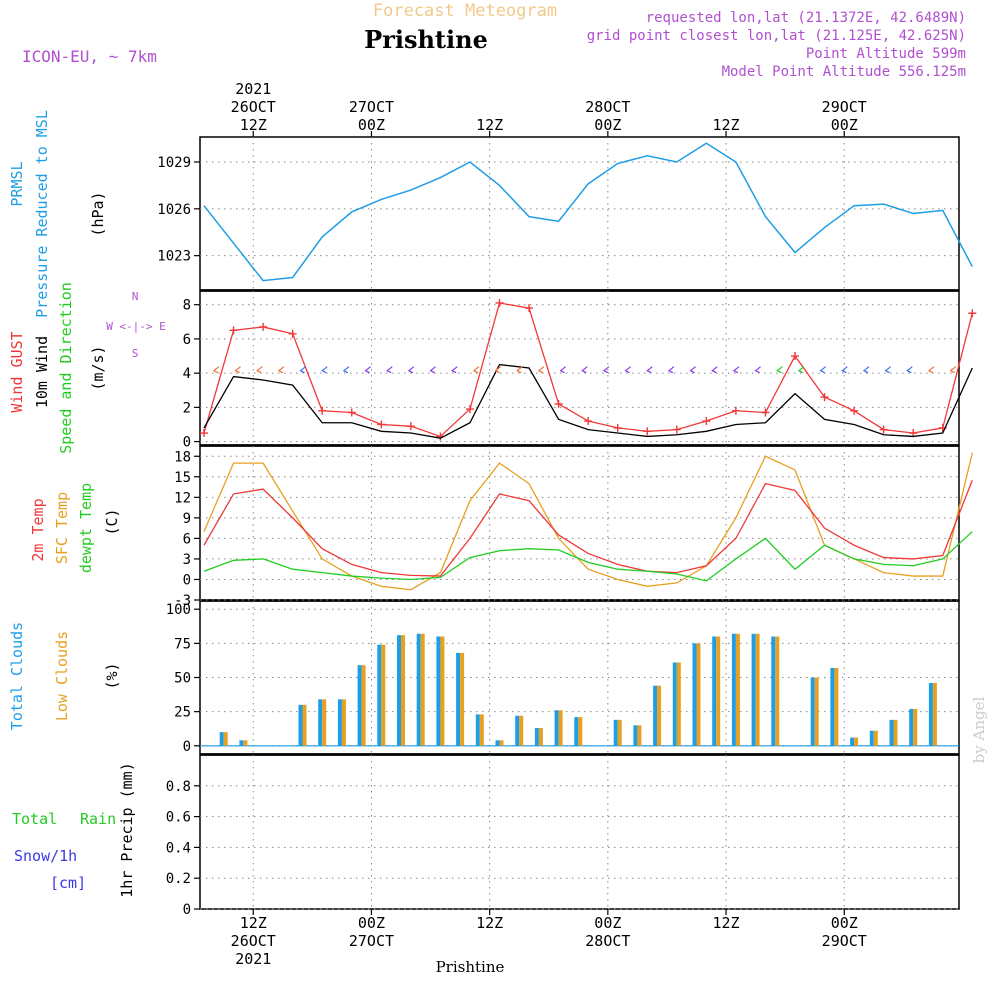 The height and width of the screenshot is (1000, 1000). What do you see at coordinates (66, 368) in the screenshot?
I see `wind-label-direction: Speed and Direction` at bounding box center [66, 368].